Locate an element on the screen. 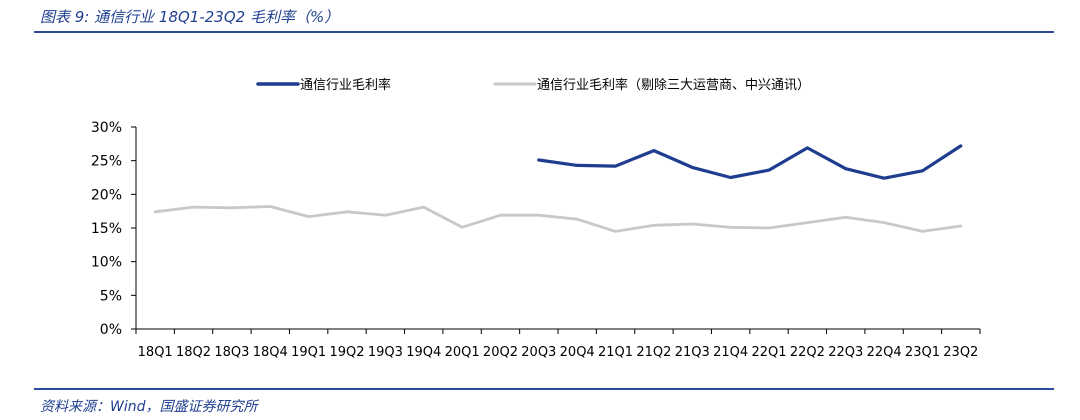  x-tick-label: 21Q3 is located at coordinates (692, 352).